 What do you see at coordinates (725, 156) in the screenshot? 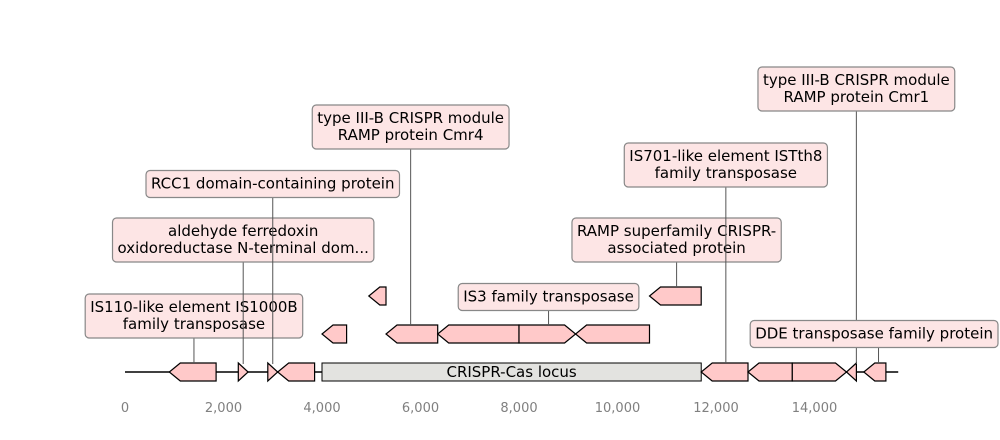
I see `annotation-text: IS701-like element ISTth8` at bounding box center [725, 156].